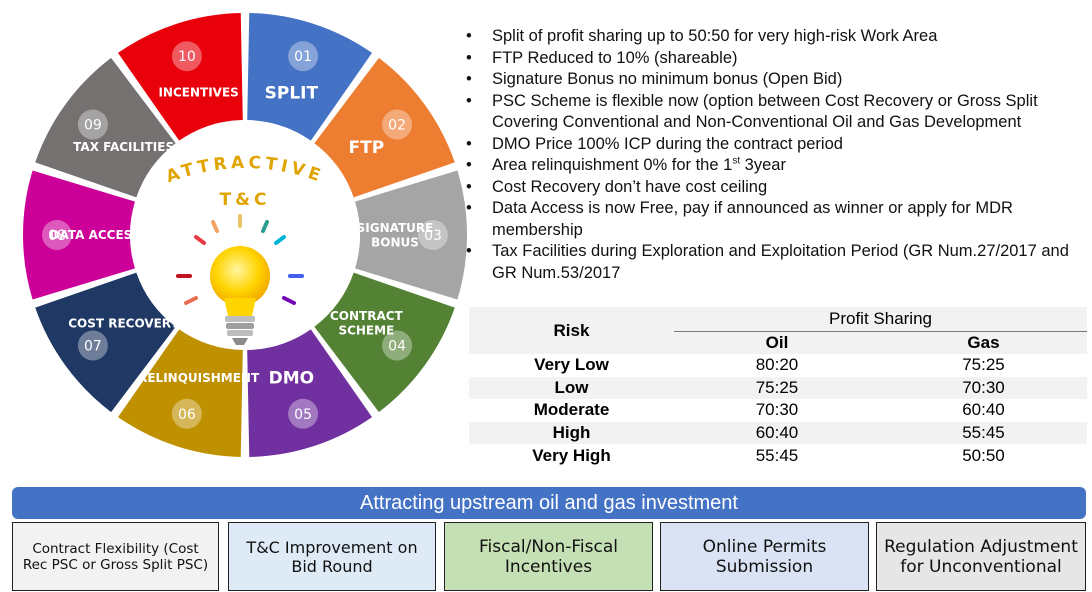 The image size is (1092, 592). What do you see at coordinates (571, 388) in the screenshot?
I see `table-cell-risk: Low` at bounding box center [571, 388].